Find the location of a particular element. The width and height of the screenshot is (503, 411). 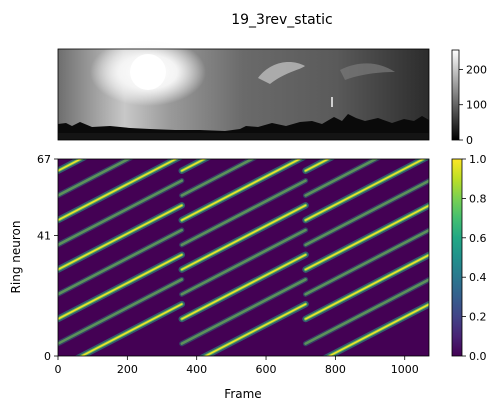

figure-title: 19_3rev_static is located at coordinates (282, 20).